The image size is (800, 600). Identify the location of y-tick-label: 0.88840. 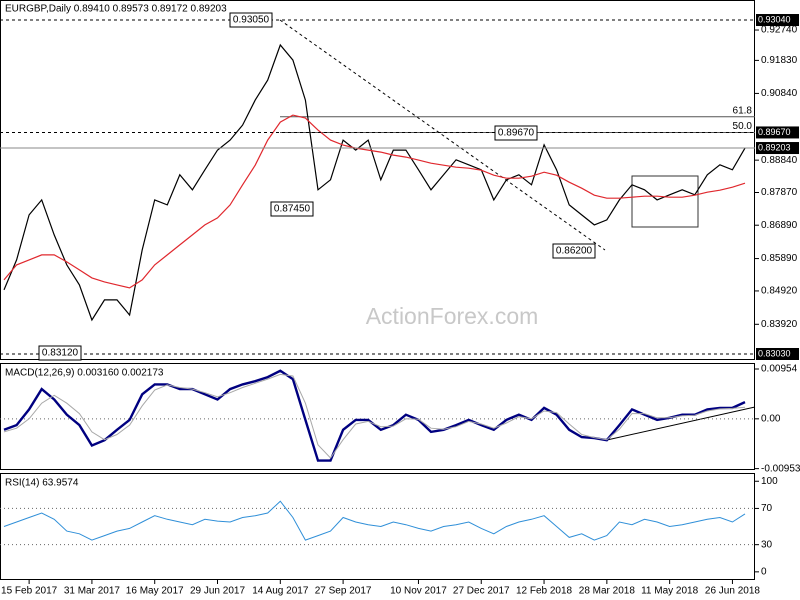
(779, 160).